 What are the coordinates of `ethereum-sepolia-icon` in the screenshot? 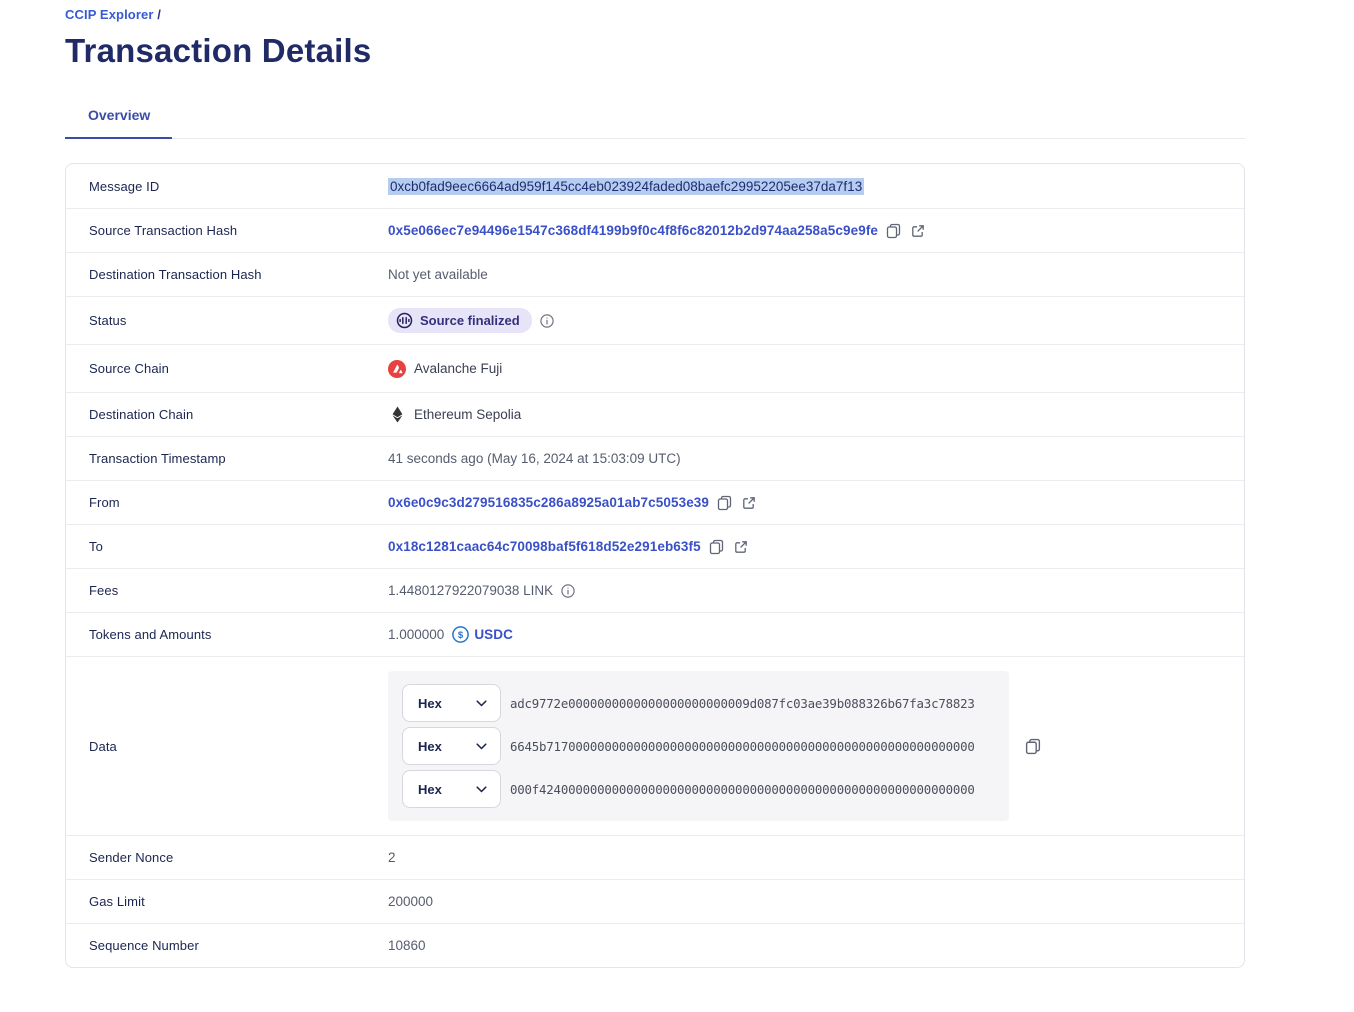 It's located at (397, 414).